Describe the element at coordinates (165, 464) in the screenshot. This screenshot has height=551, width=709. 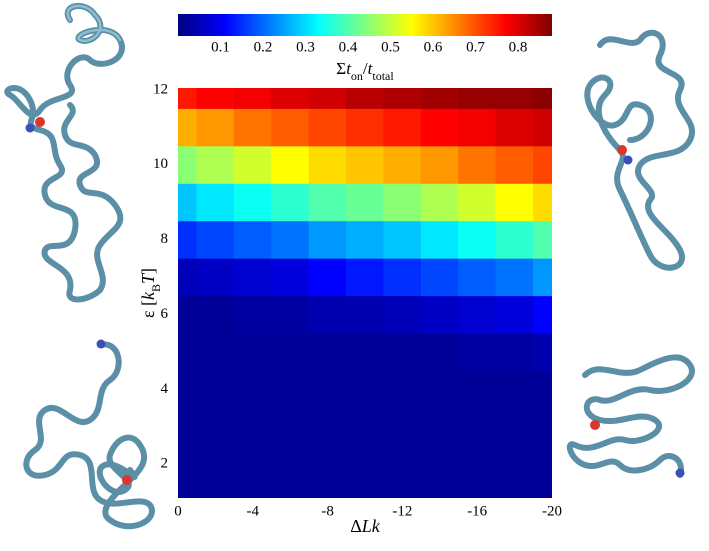
I see `y-tick-label: 2` at that location.